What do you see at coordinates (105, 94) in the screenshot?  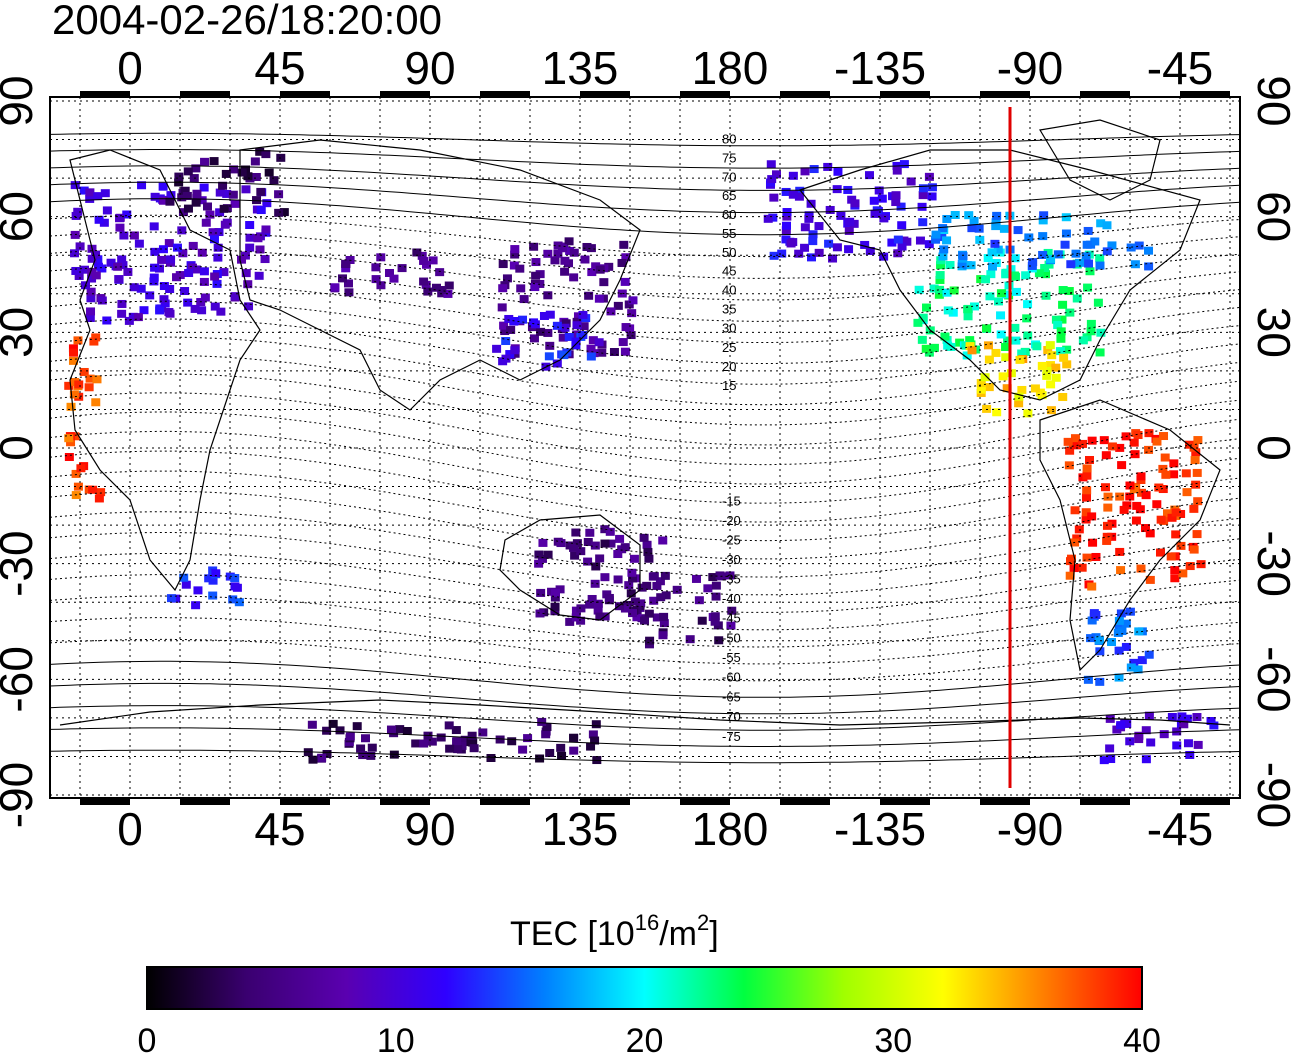 I see `frame-bar-segment` at bounding box center [105, 94].